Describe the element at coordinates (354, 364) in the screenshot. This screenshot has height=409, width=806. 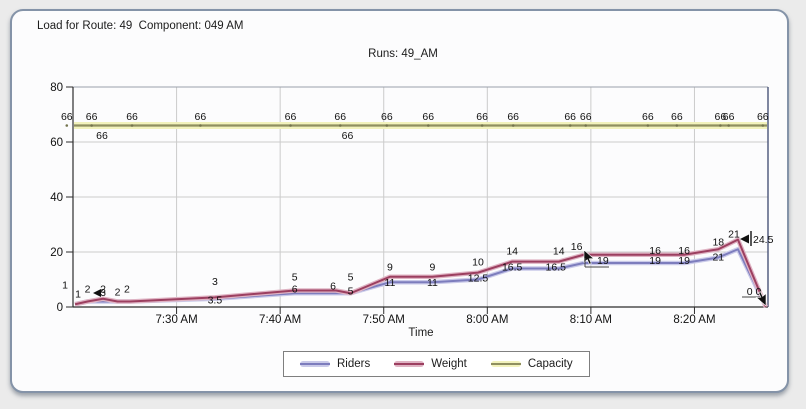
I see `legend-label-riders: Riders` at that location.